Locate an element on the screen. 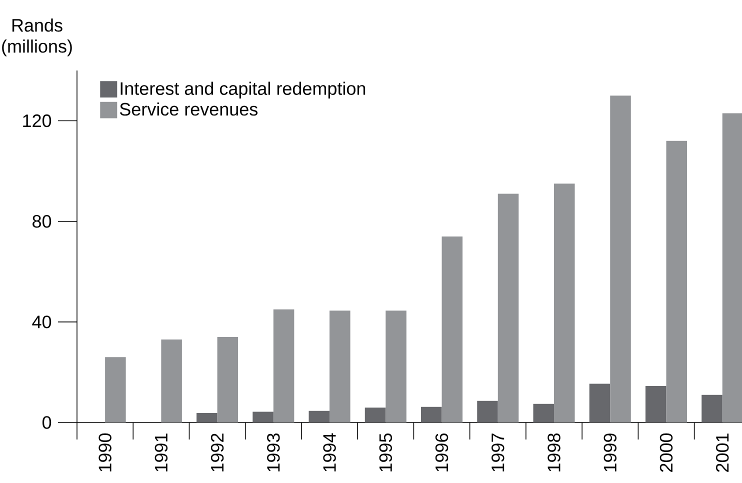 This screenshot has width=742, height=483. y-axis-title: Rands (millions) is located at coordinates (37, 37).